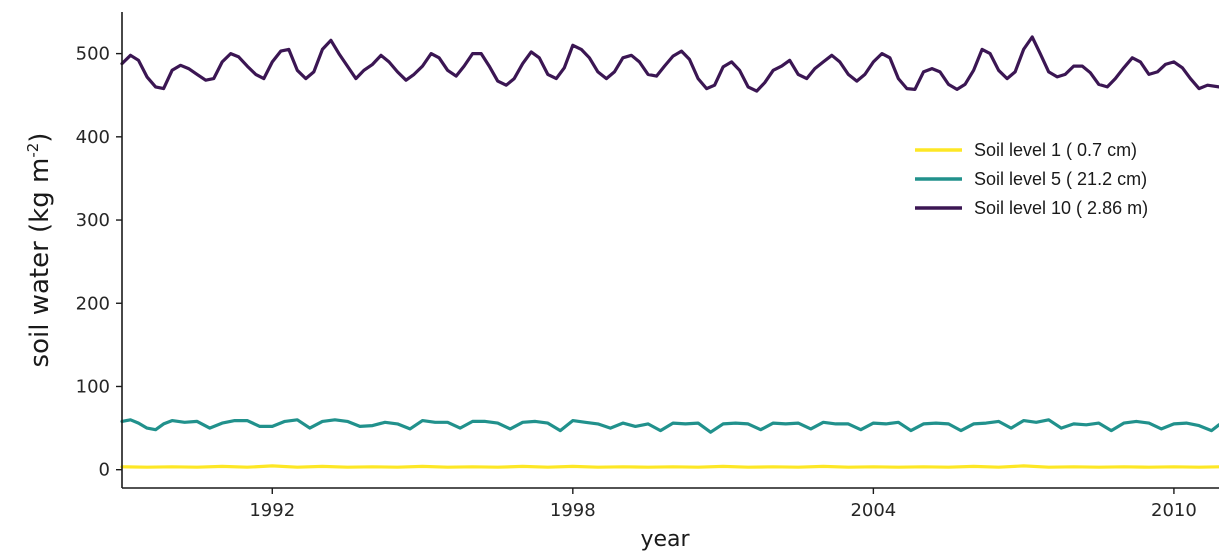 The image size is (1219, 556). I want to click on x-tick-label: 1998, so click(573, 510).